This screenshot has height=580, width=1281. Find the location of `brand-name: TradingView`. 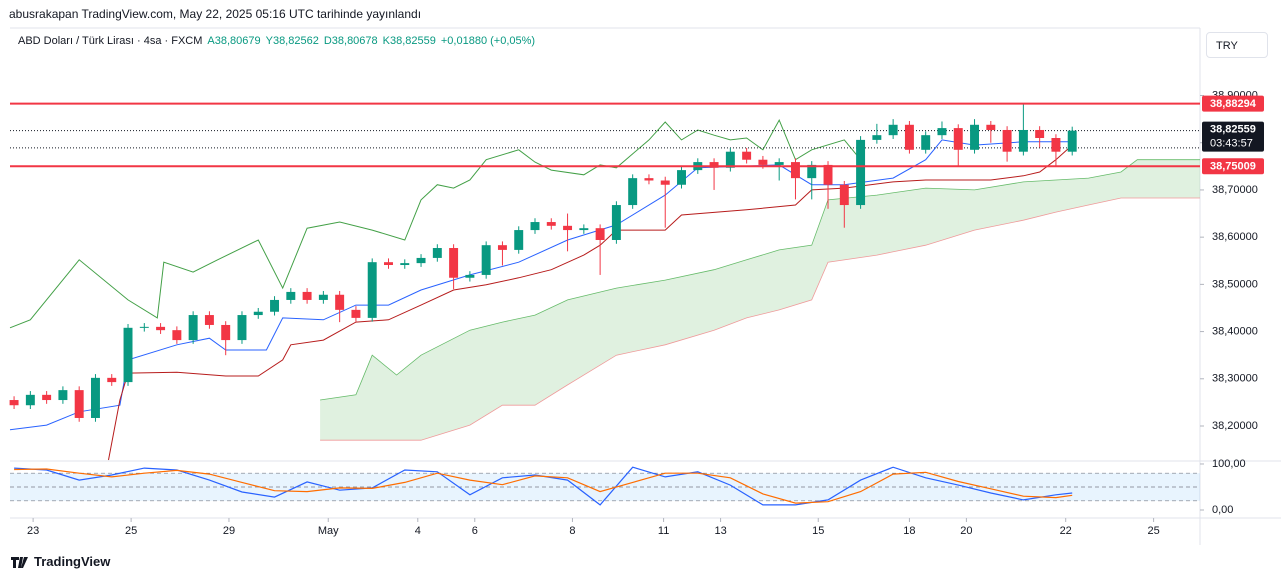

brand-name: TradingView is located at coordinates (72, 561).